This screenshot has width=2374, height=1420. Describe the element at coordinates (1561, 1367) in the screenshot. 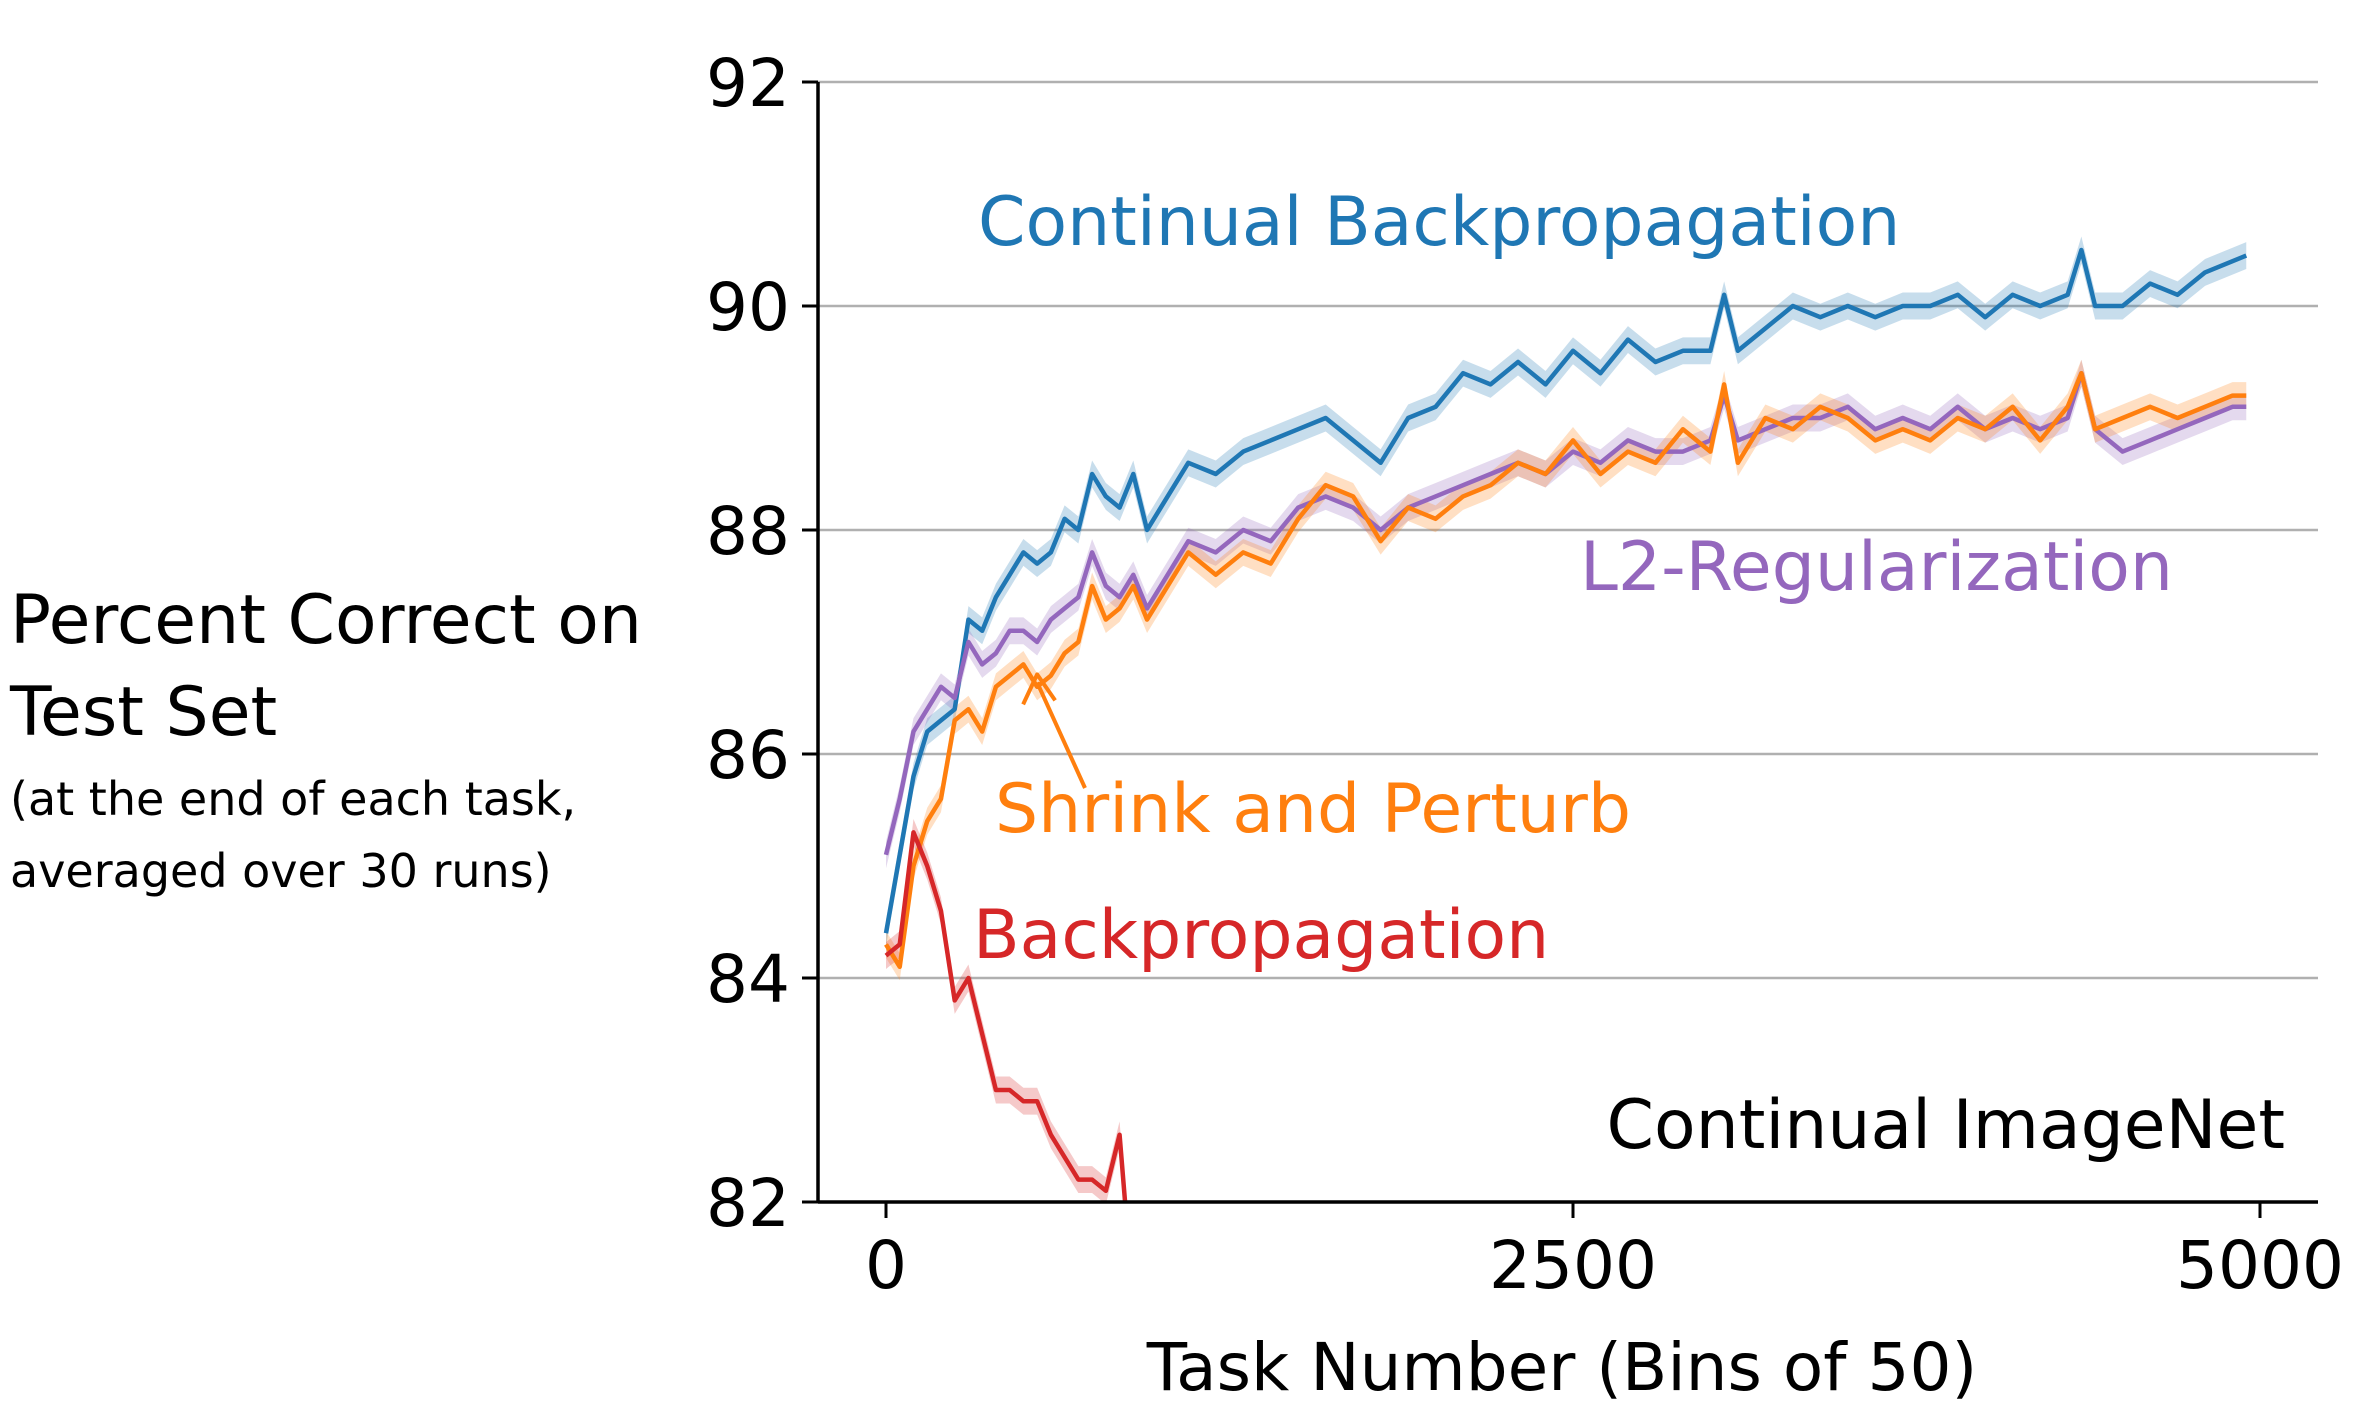

I see `x-axis-label: Task Number (Bins of 50)` at that location.